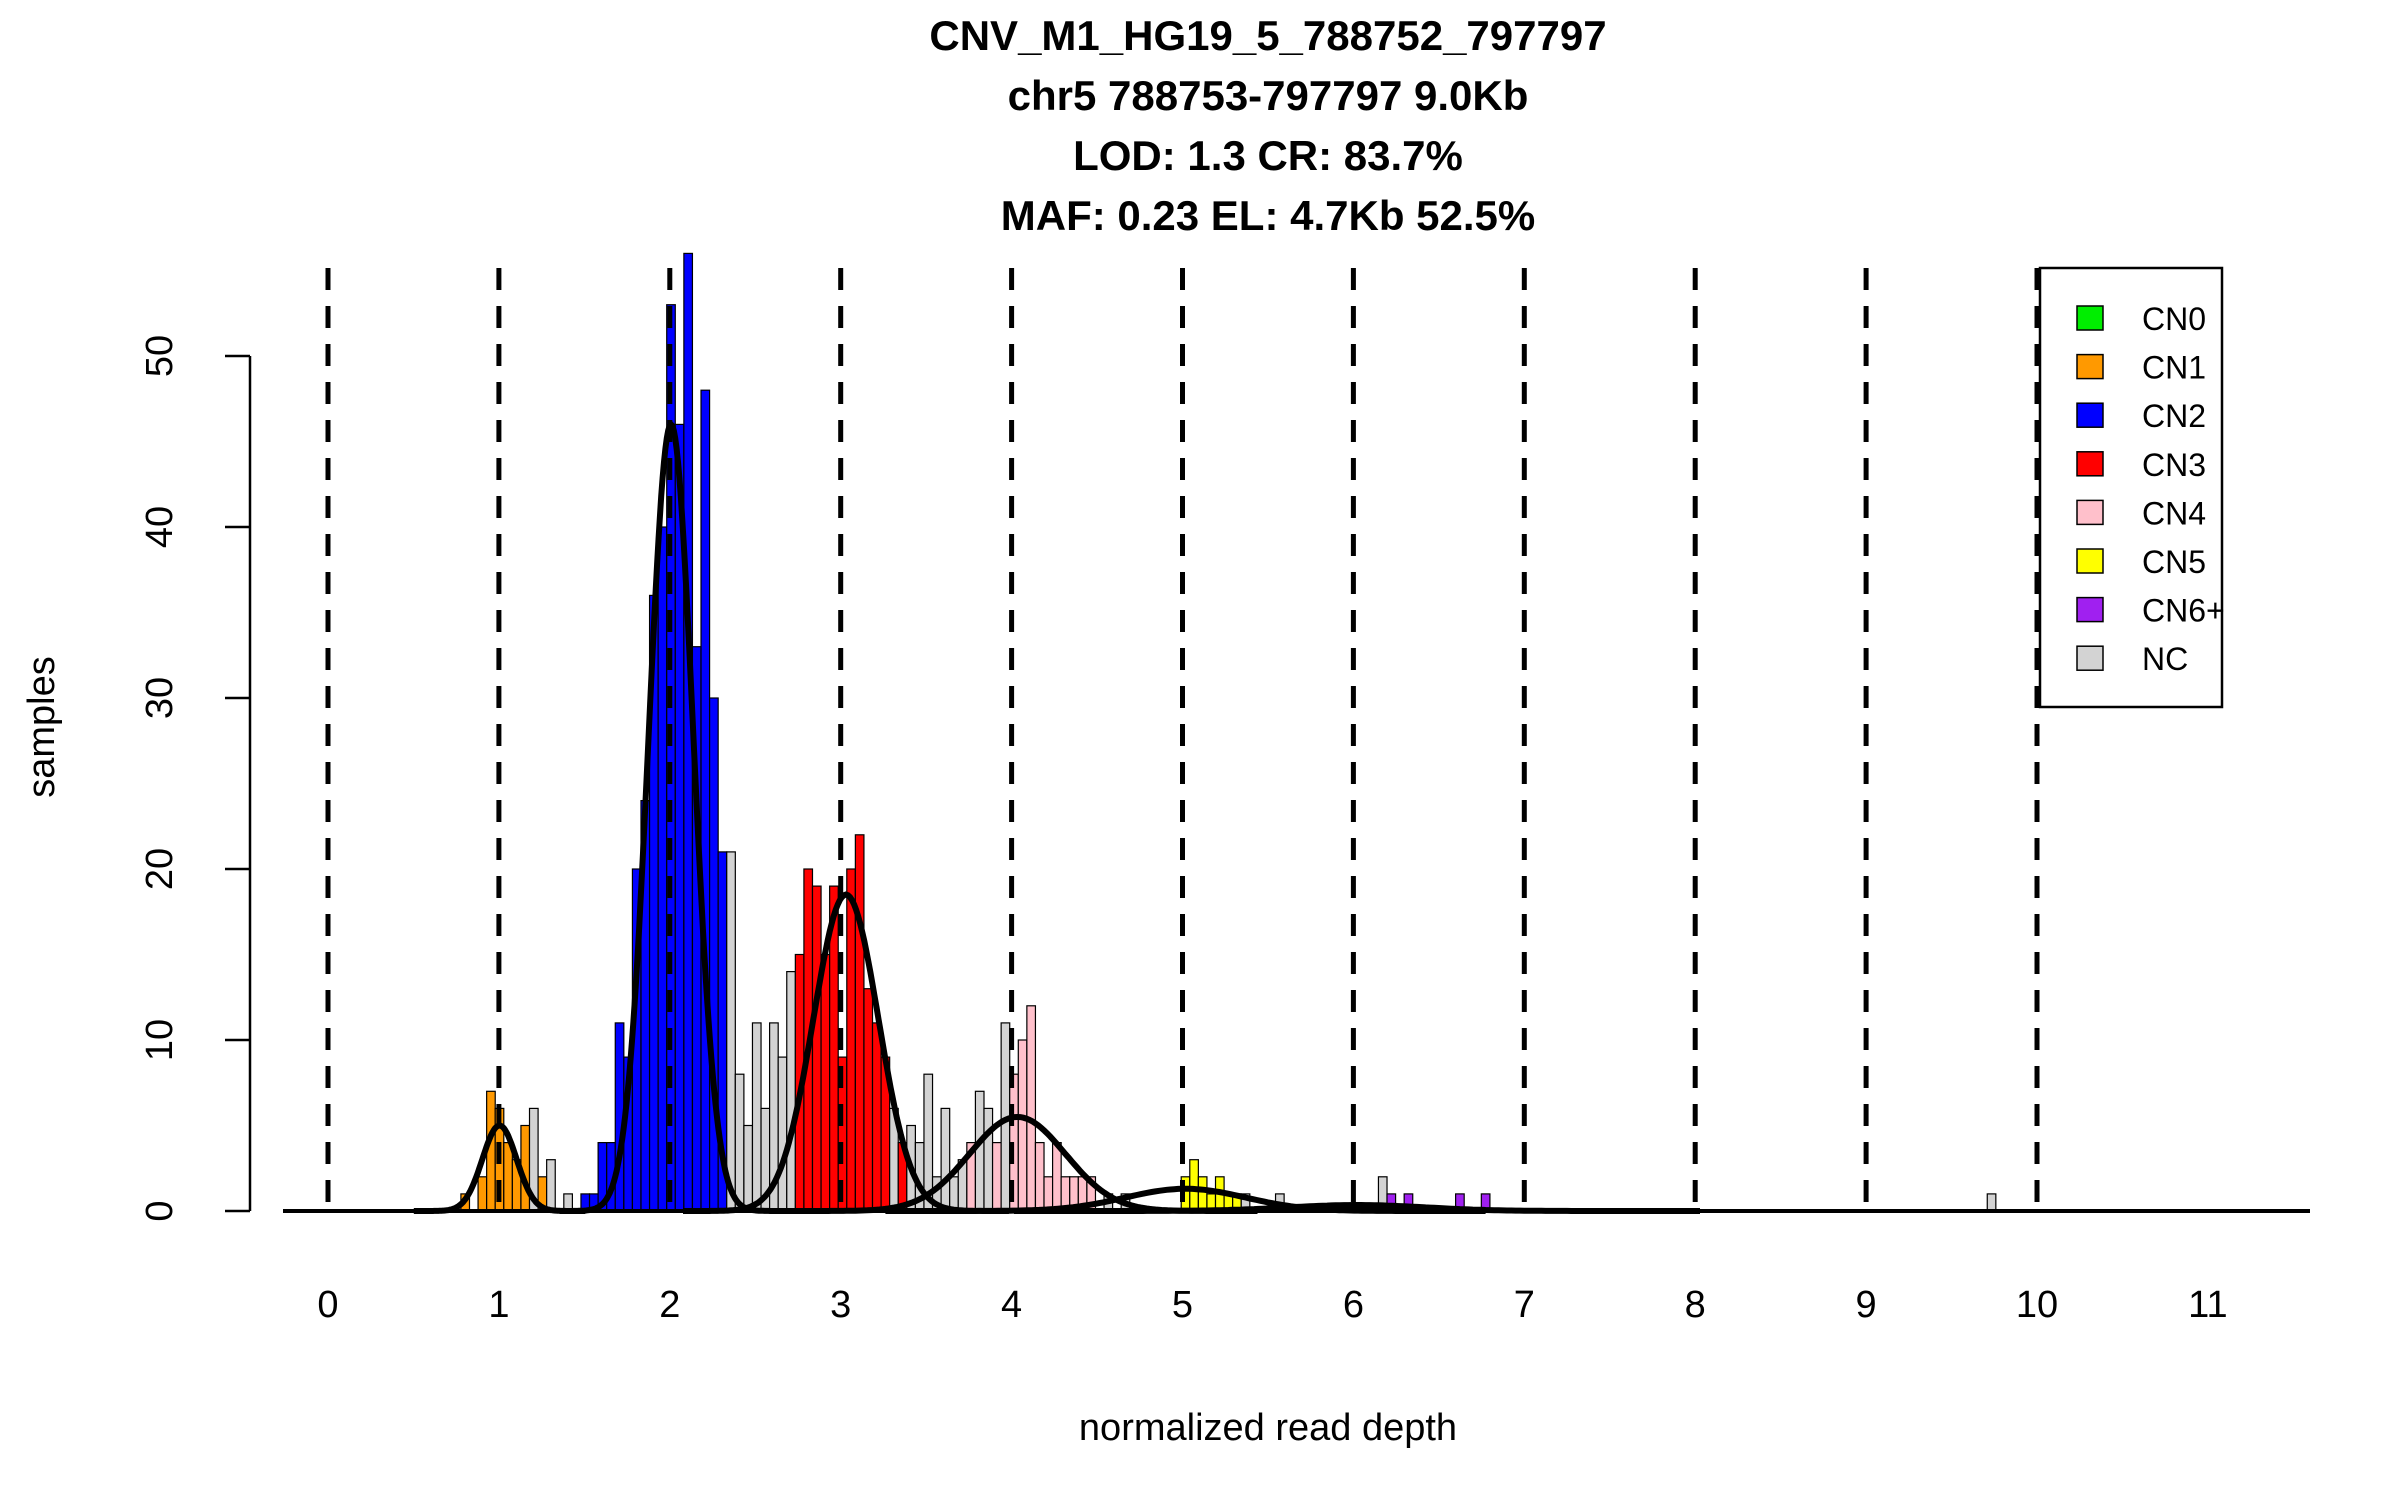 Image resolution: width=2400 pixels, height=1500 pixels. What do you see at coordinates (840, 1305) in the screenshot?
I see `x-tick-label: 3` at bounding box center [840, 1305].